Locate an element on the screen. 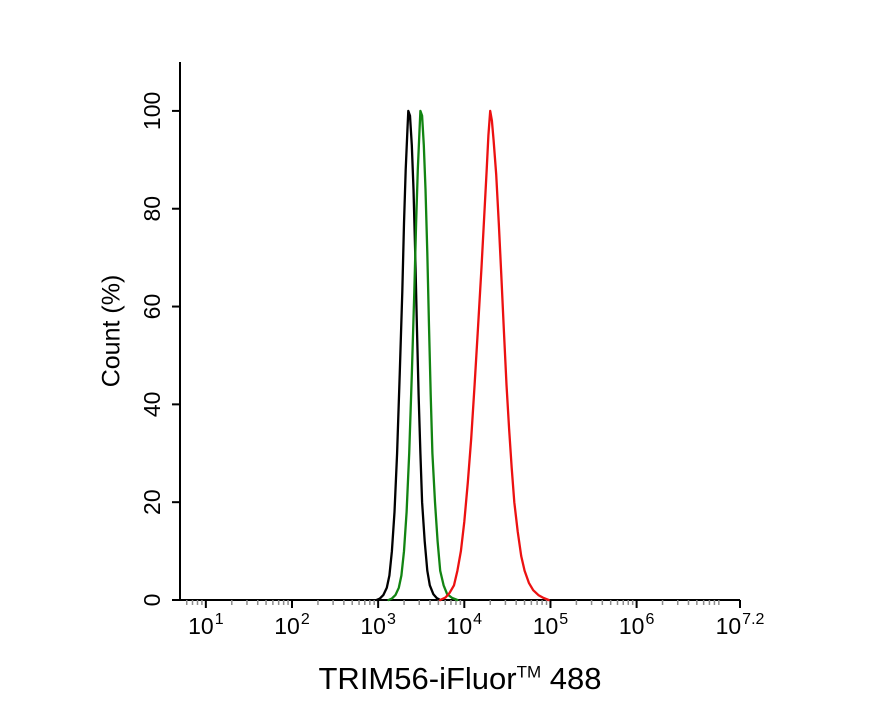 This screenshot has height=711, width=888. y-tick-label: 0 is located at coordinates (152, 600).